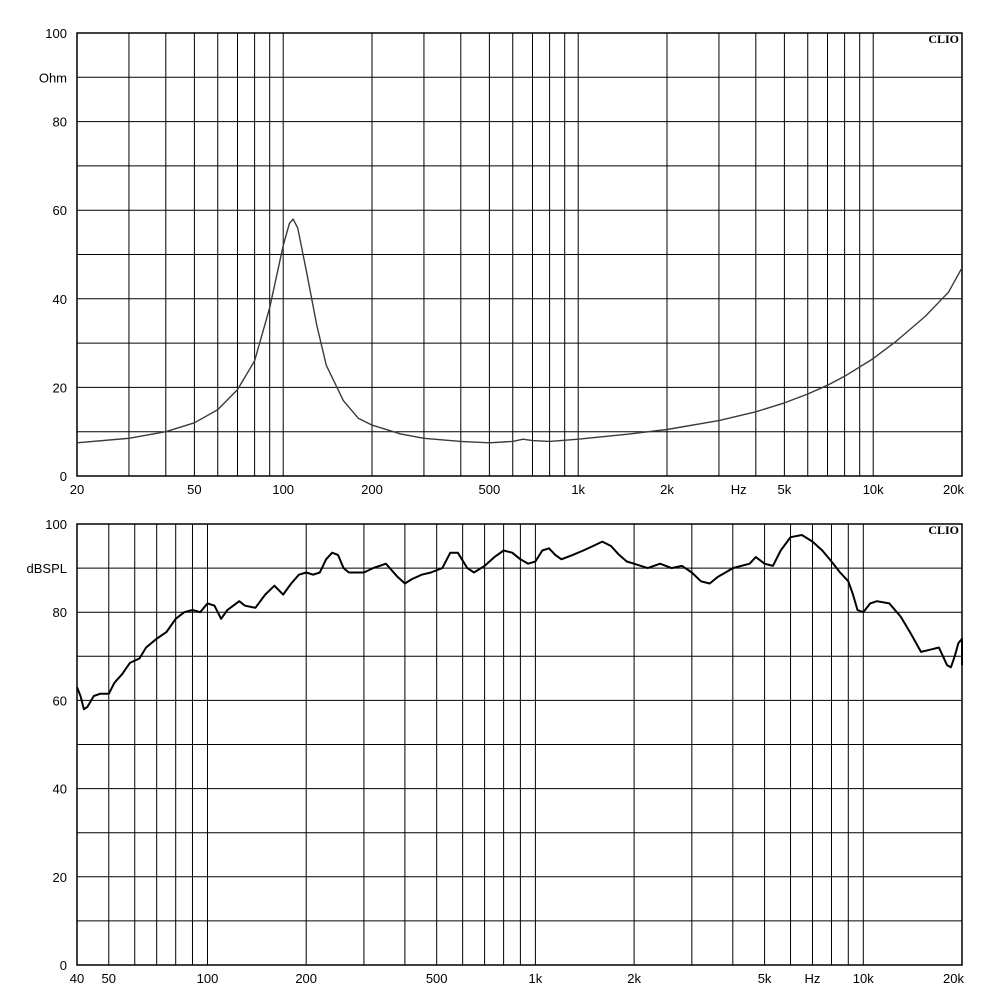 The image size is (1000, 1000). Describe the element at coordinates (47, 568) in the screenshot. I see `y-axis-label: dBSPL` at that location.